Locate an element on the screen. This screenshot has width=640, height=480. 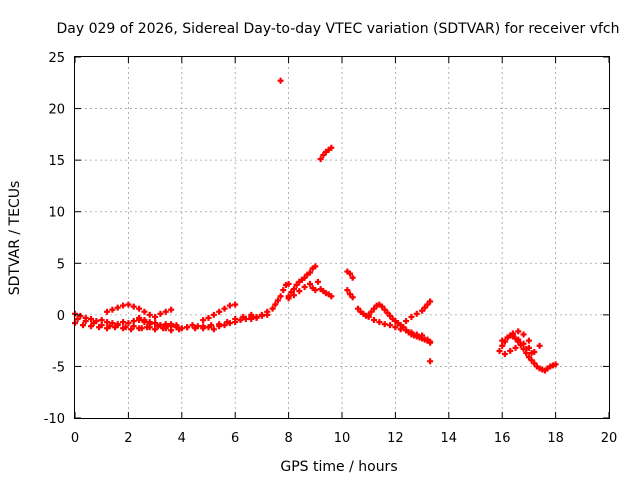
x-axis-title: GPS time / hours is located at coordinates (338, 467).